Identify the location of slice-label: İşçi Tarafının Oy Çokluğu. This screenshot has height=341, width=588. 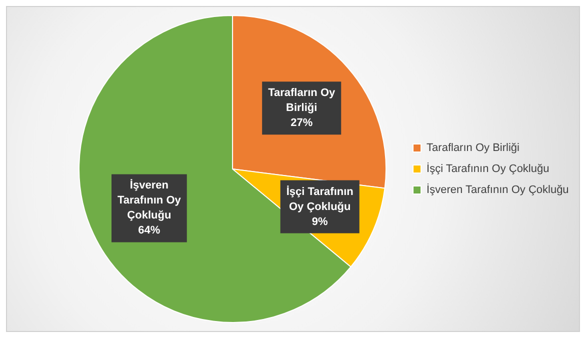
(320, 198).